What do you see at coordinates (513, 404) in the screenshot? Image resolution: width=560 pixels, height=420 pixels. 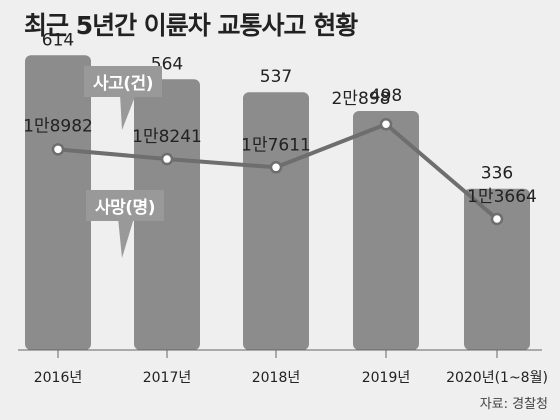 I see `source-note: 자료: 경찰청` at bounding box center [513, 404].